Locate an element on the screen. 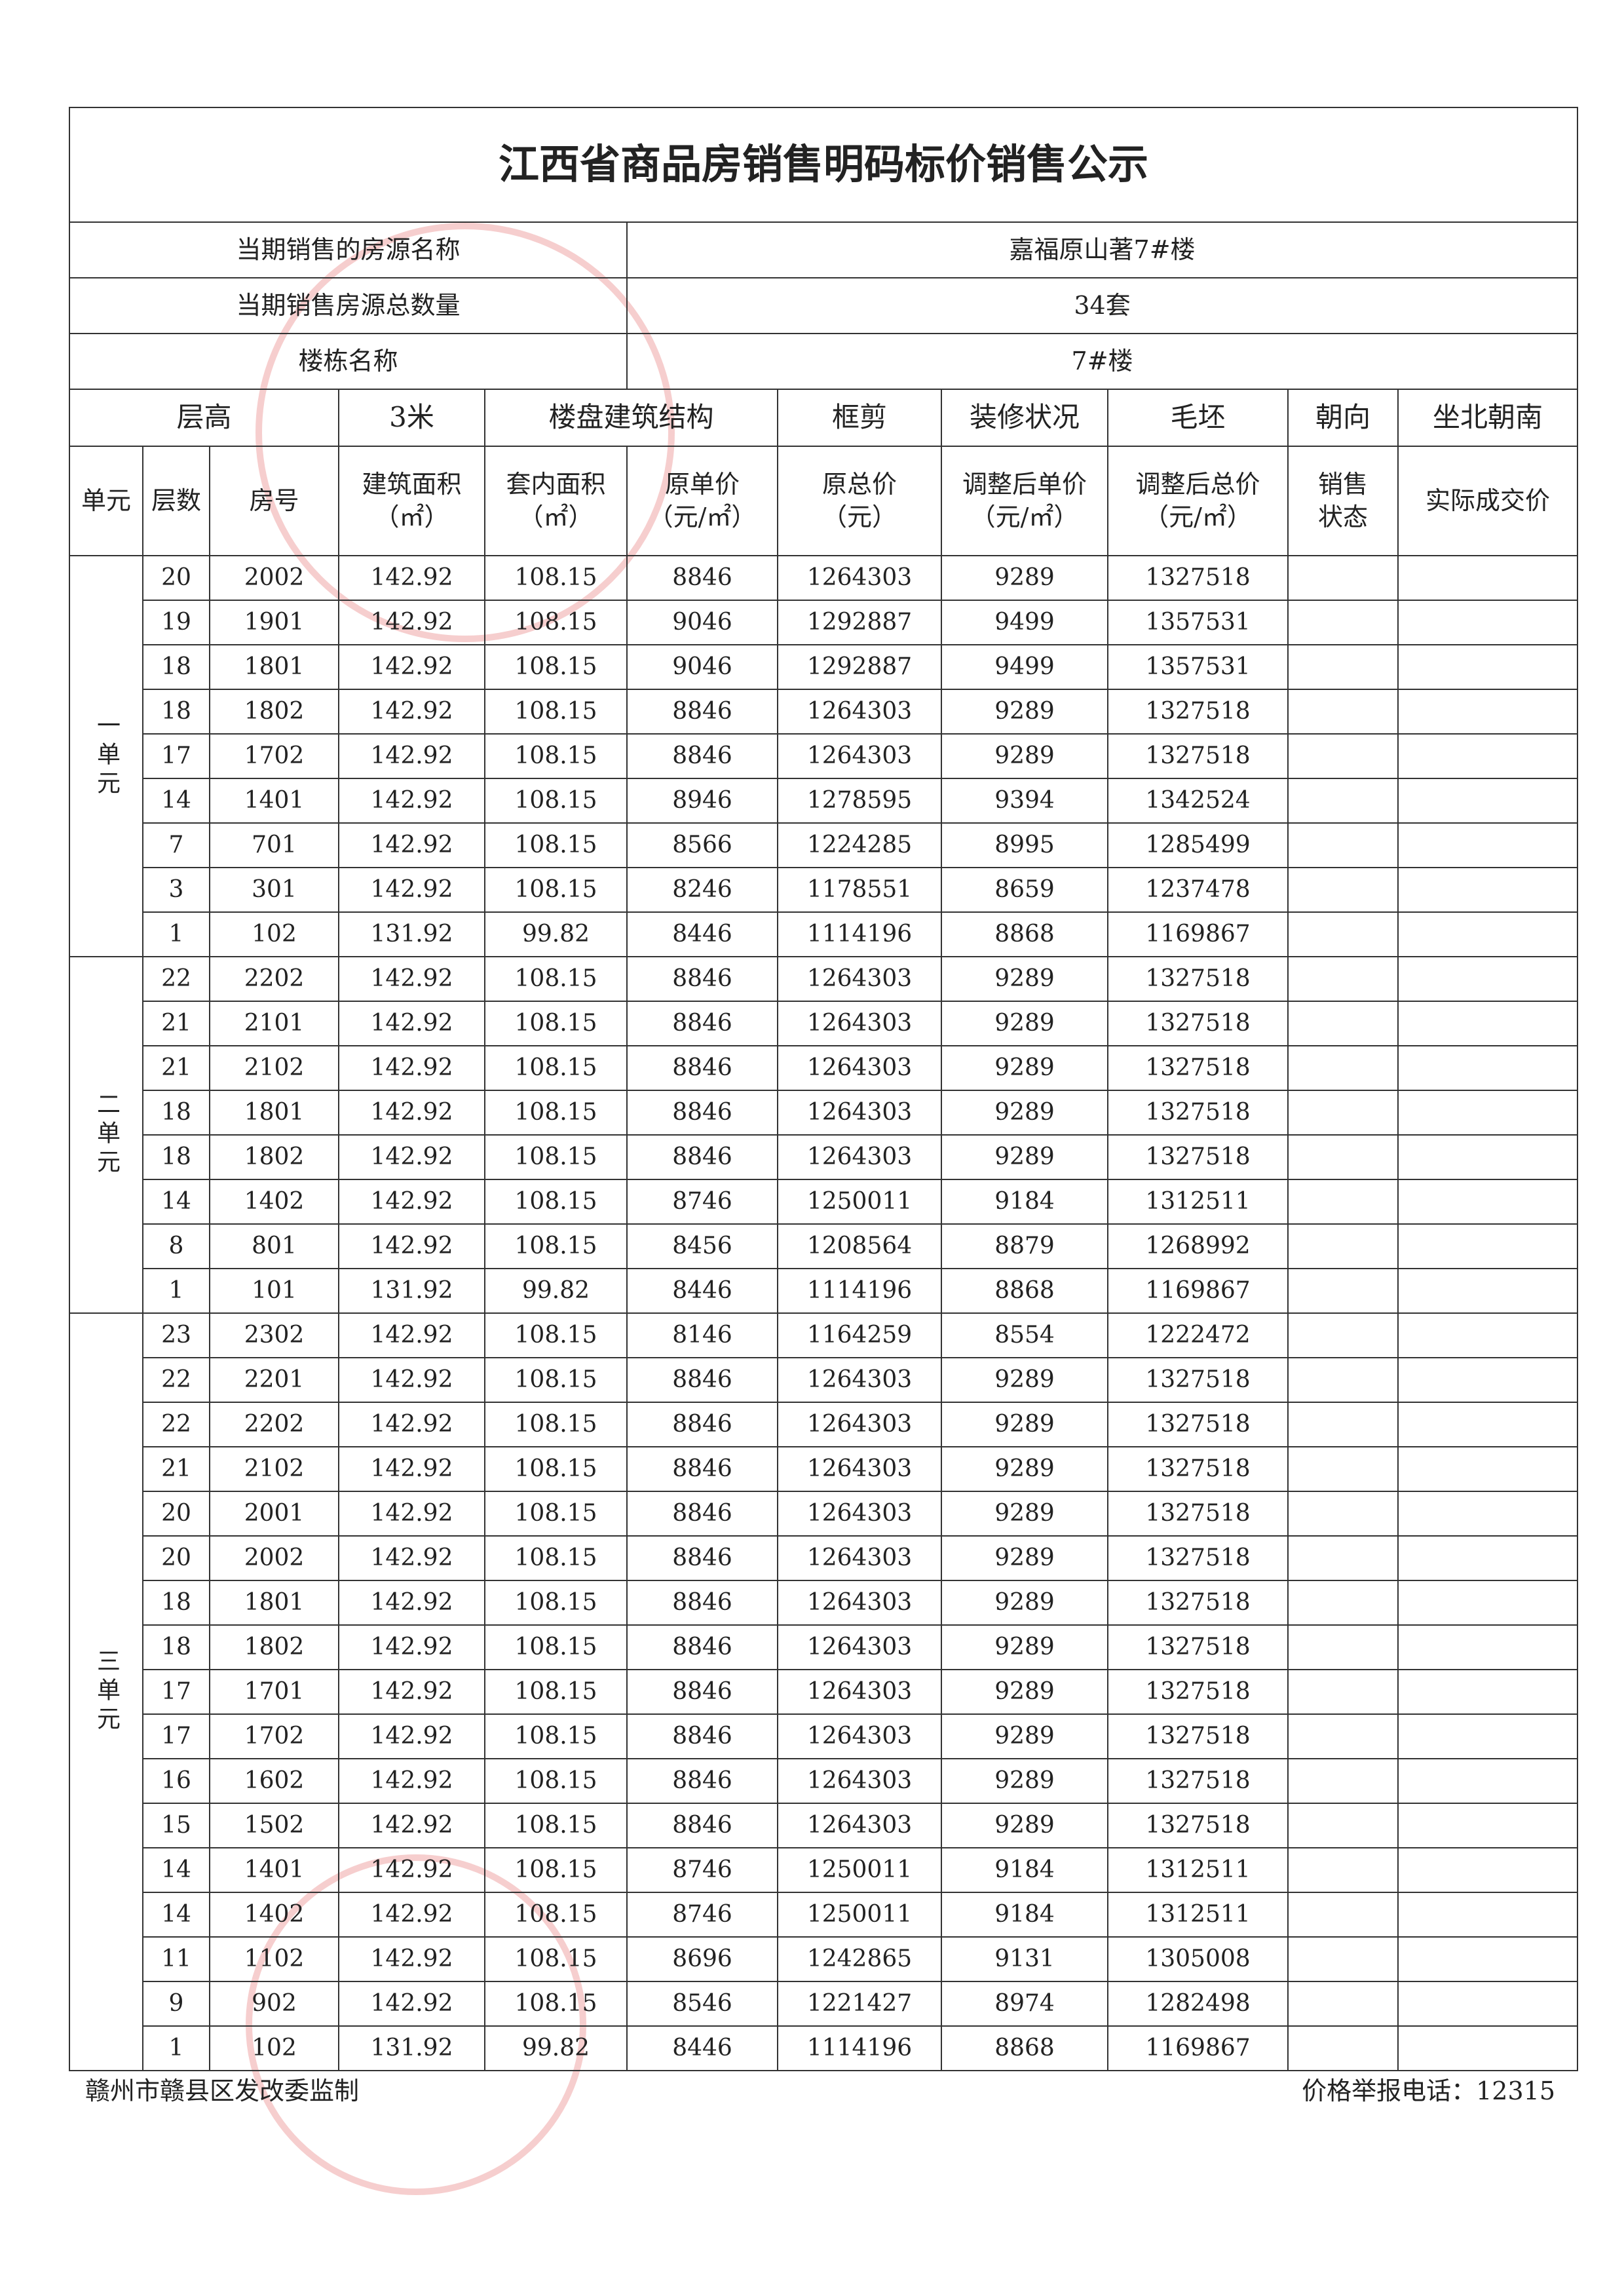 The image size is (1624, 2296). data-cell: 8246 is located at coordinates (702, 890).